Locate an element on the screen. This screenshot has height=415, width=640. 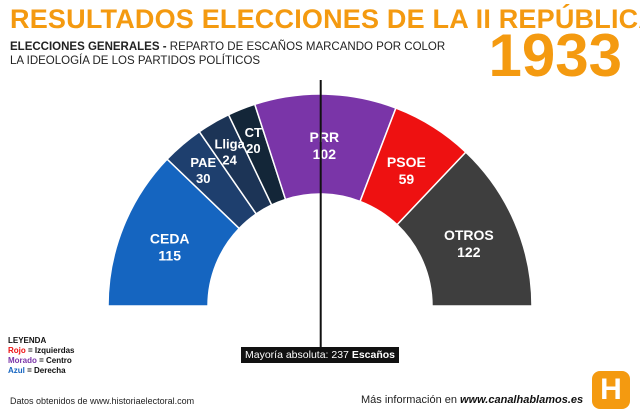
subtitle-bold: ELECCIONES GENERALES - is located at coordinates (88, 47).